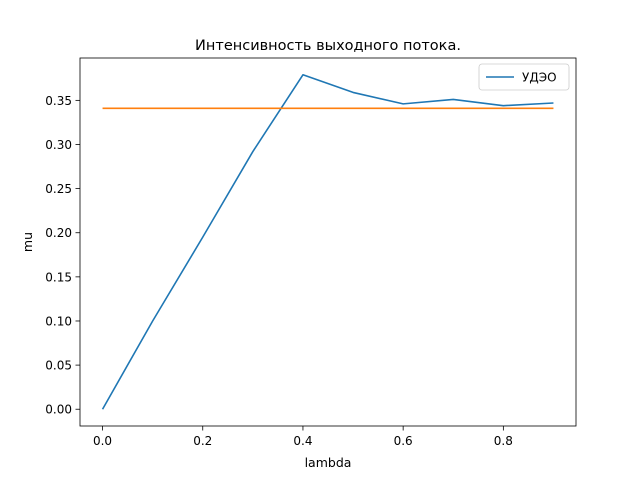  What do you see at coordinates (62, 255) in the screenshot?
I see `y-axis: 0.00 0.05 0.10 0.15 0.20 0.25 0.30 0.35` at bounding box center [62, 255].